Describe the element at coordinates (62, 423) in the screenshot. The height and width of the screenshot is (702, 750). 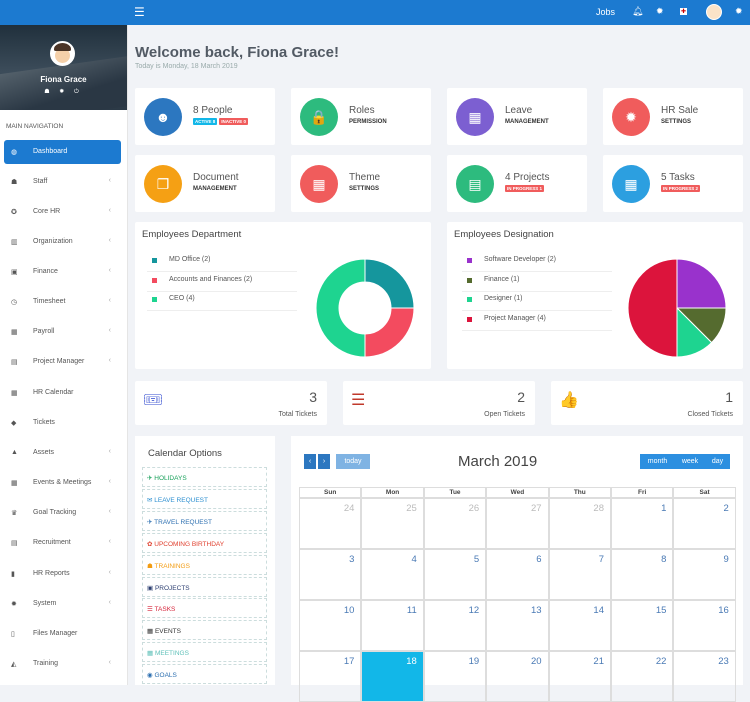
I see `sidebar-item-tickets: ◆ Tickets` at that location.